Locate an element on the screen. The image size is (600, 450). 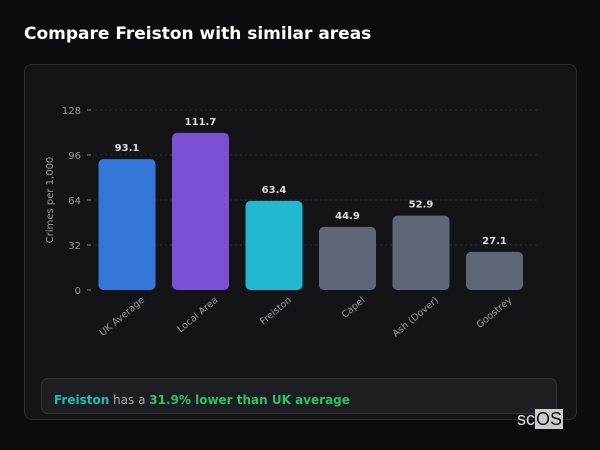
summary-text: has a is located at coordinates (129, 400).